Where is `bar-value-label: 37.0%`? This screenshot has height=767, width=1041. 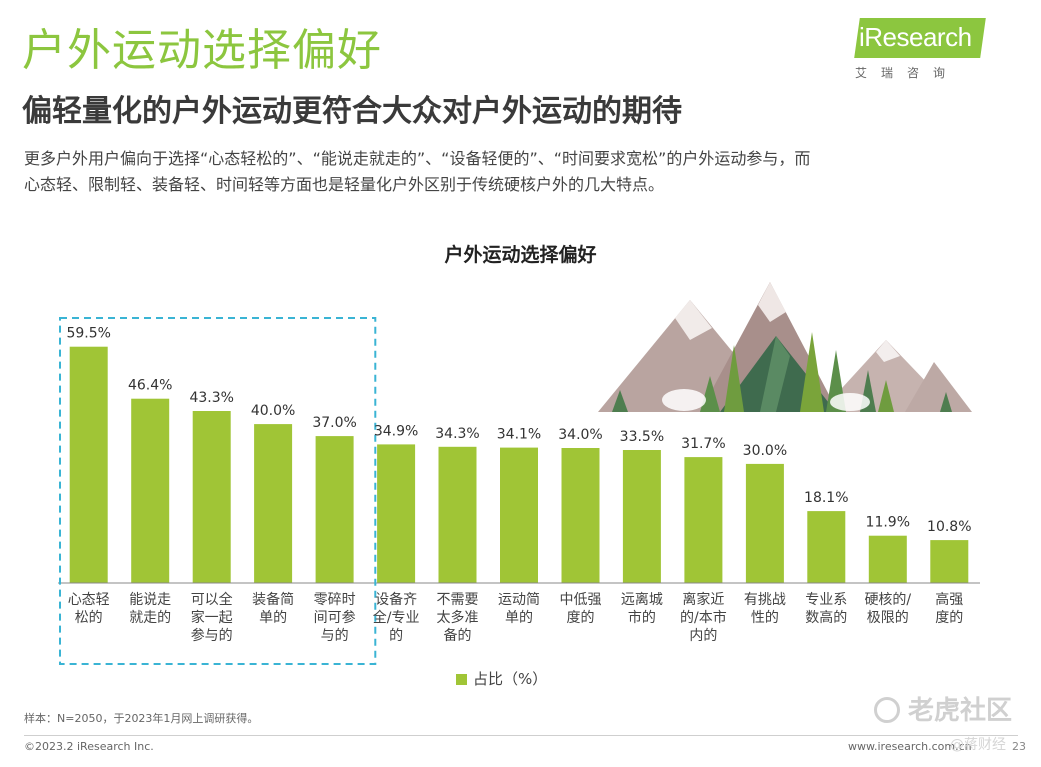
bar-value-label: 37.0% is located at coordinates (334, 423).